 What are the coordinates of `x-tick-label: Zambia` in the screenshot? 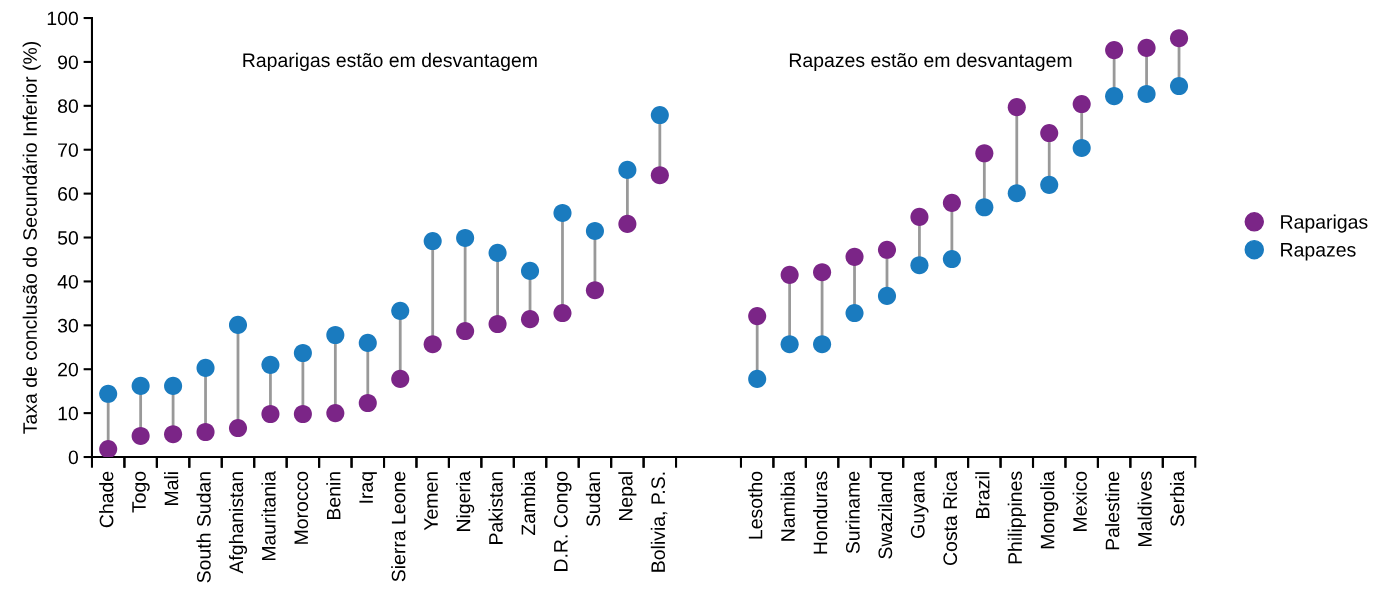 It's located at (528, 503).